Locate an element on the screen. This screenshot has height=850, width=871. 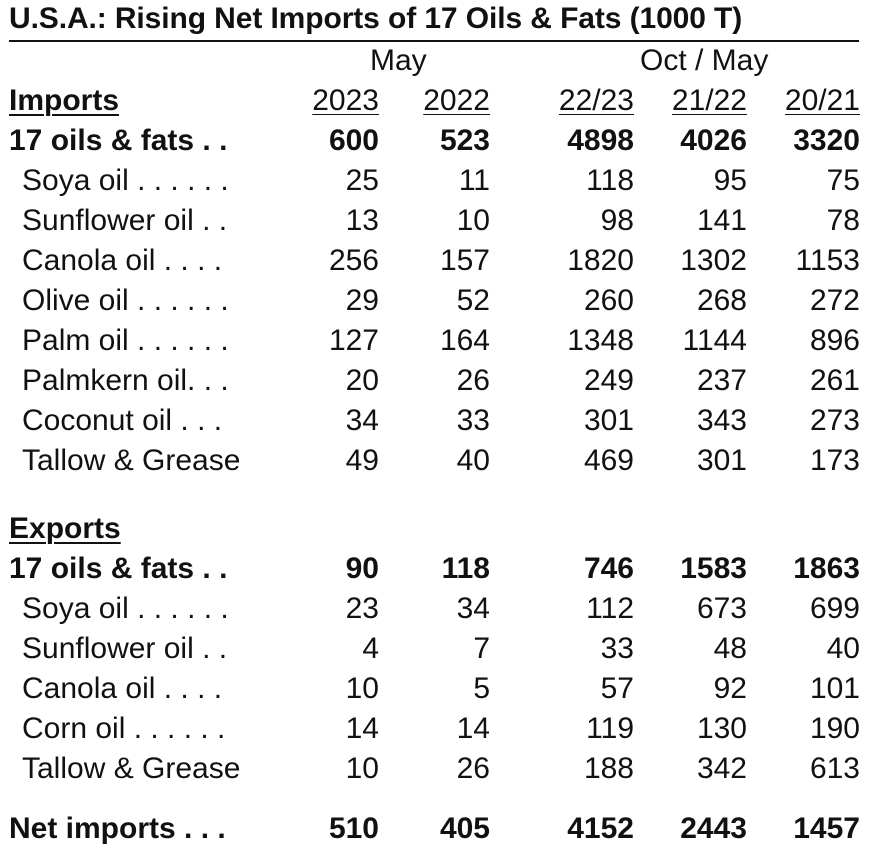
imports-row-value: 13 is located at coordinates (362, 220).